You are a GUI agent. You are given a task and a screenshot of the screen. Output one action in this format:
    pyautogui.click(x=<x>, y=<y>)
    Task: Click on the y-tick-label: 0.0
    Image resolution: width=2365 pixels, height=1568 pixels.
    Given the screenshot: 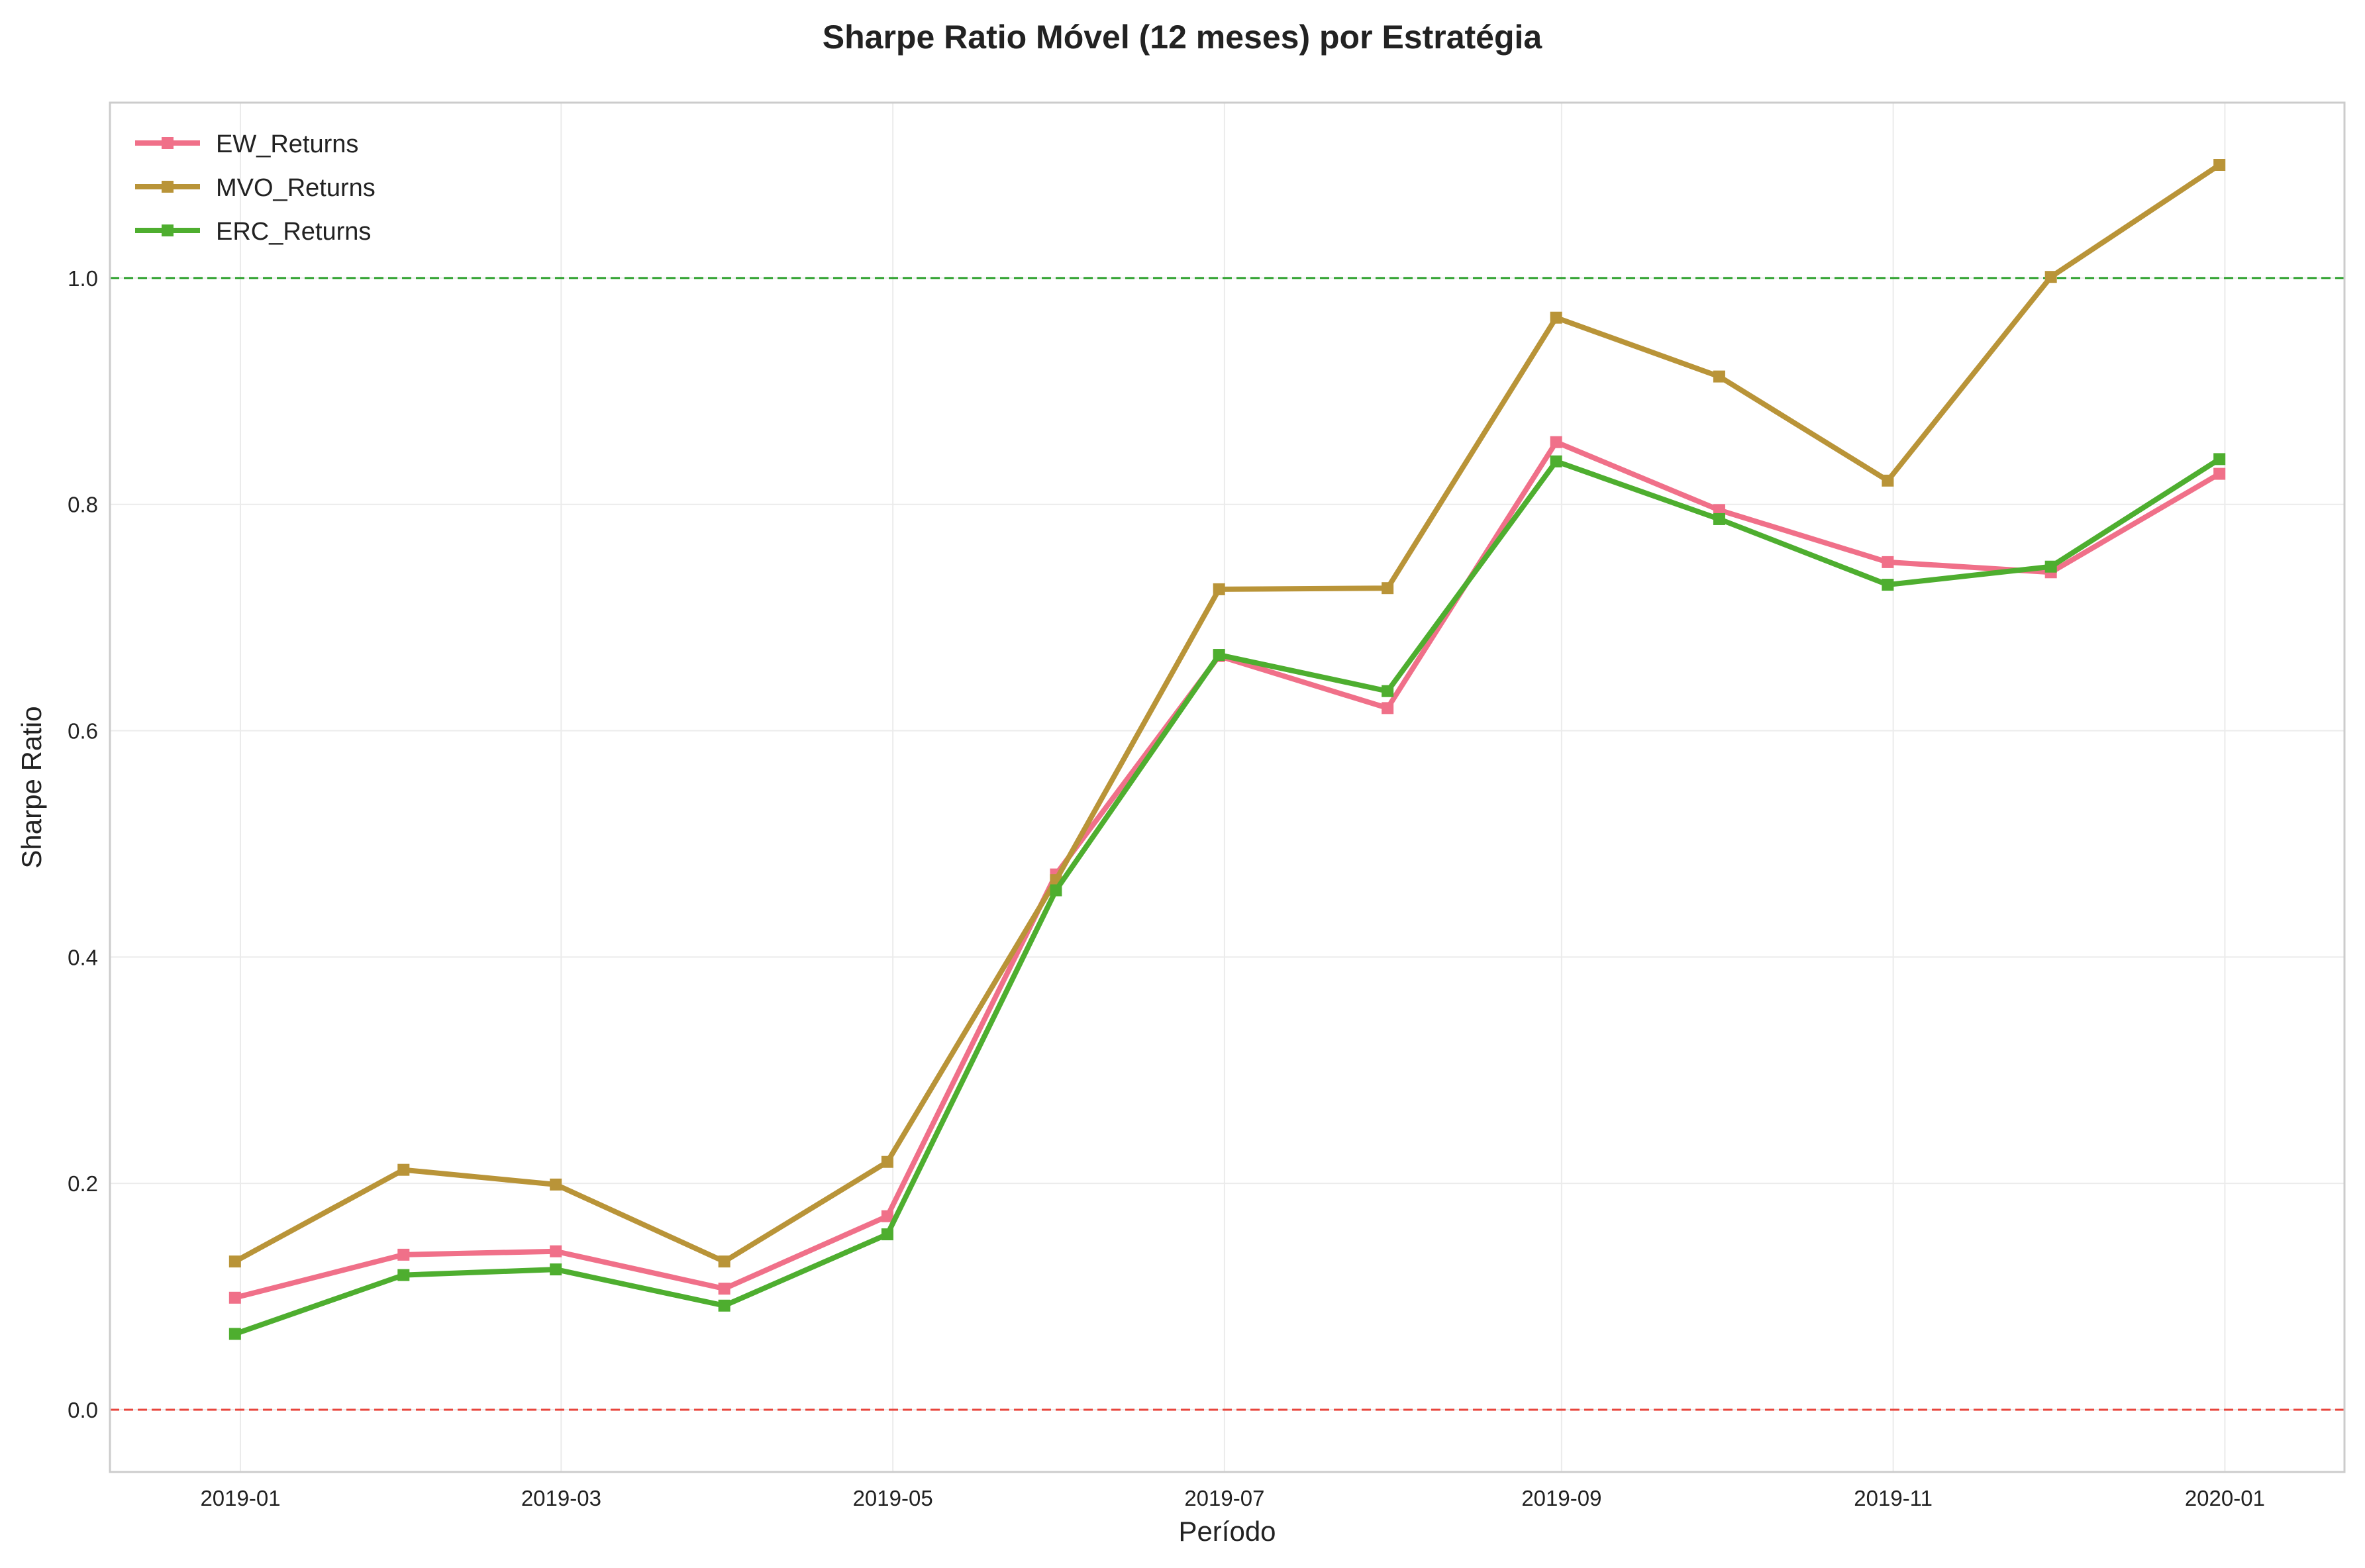 What is the action you would take?
    pyautogui.click(x=83, y=1410)
    